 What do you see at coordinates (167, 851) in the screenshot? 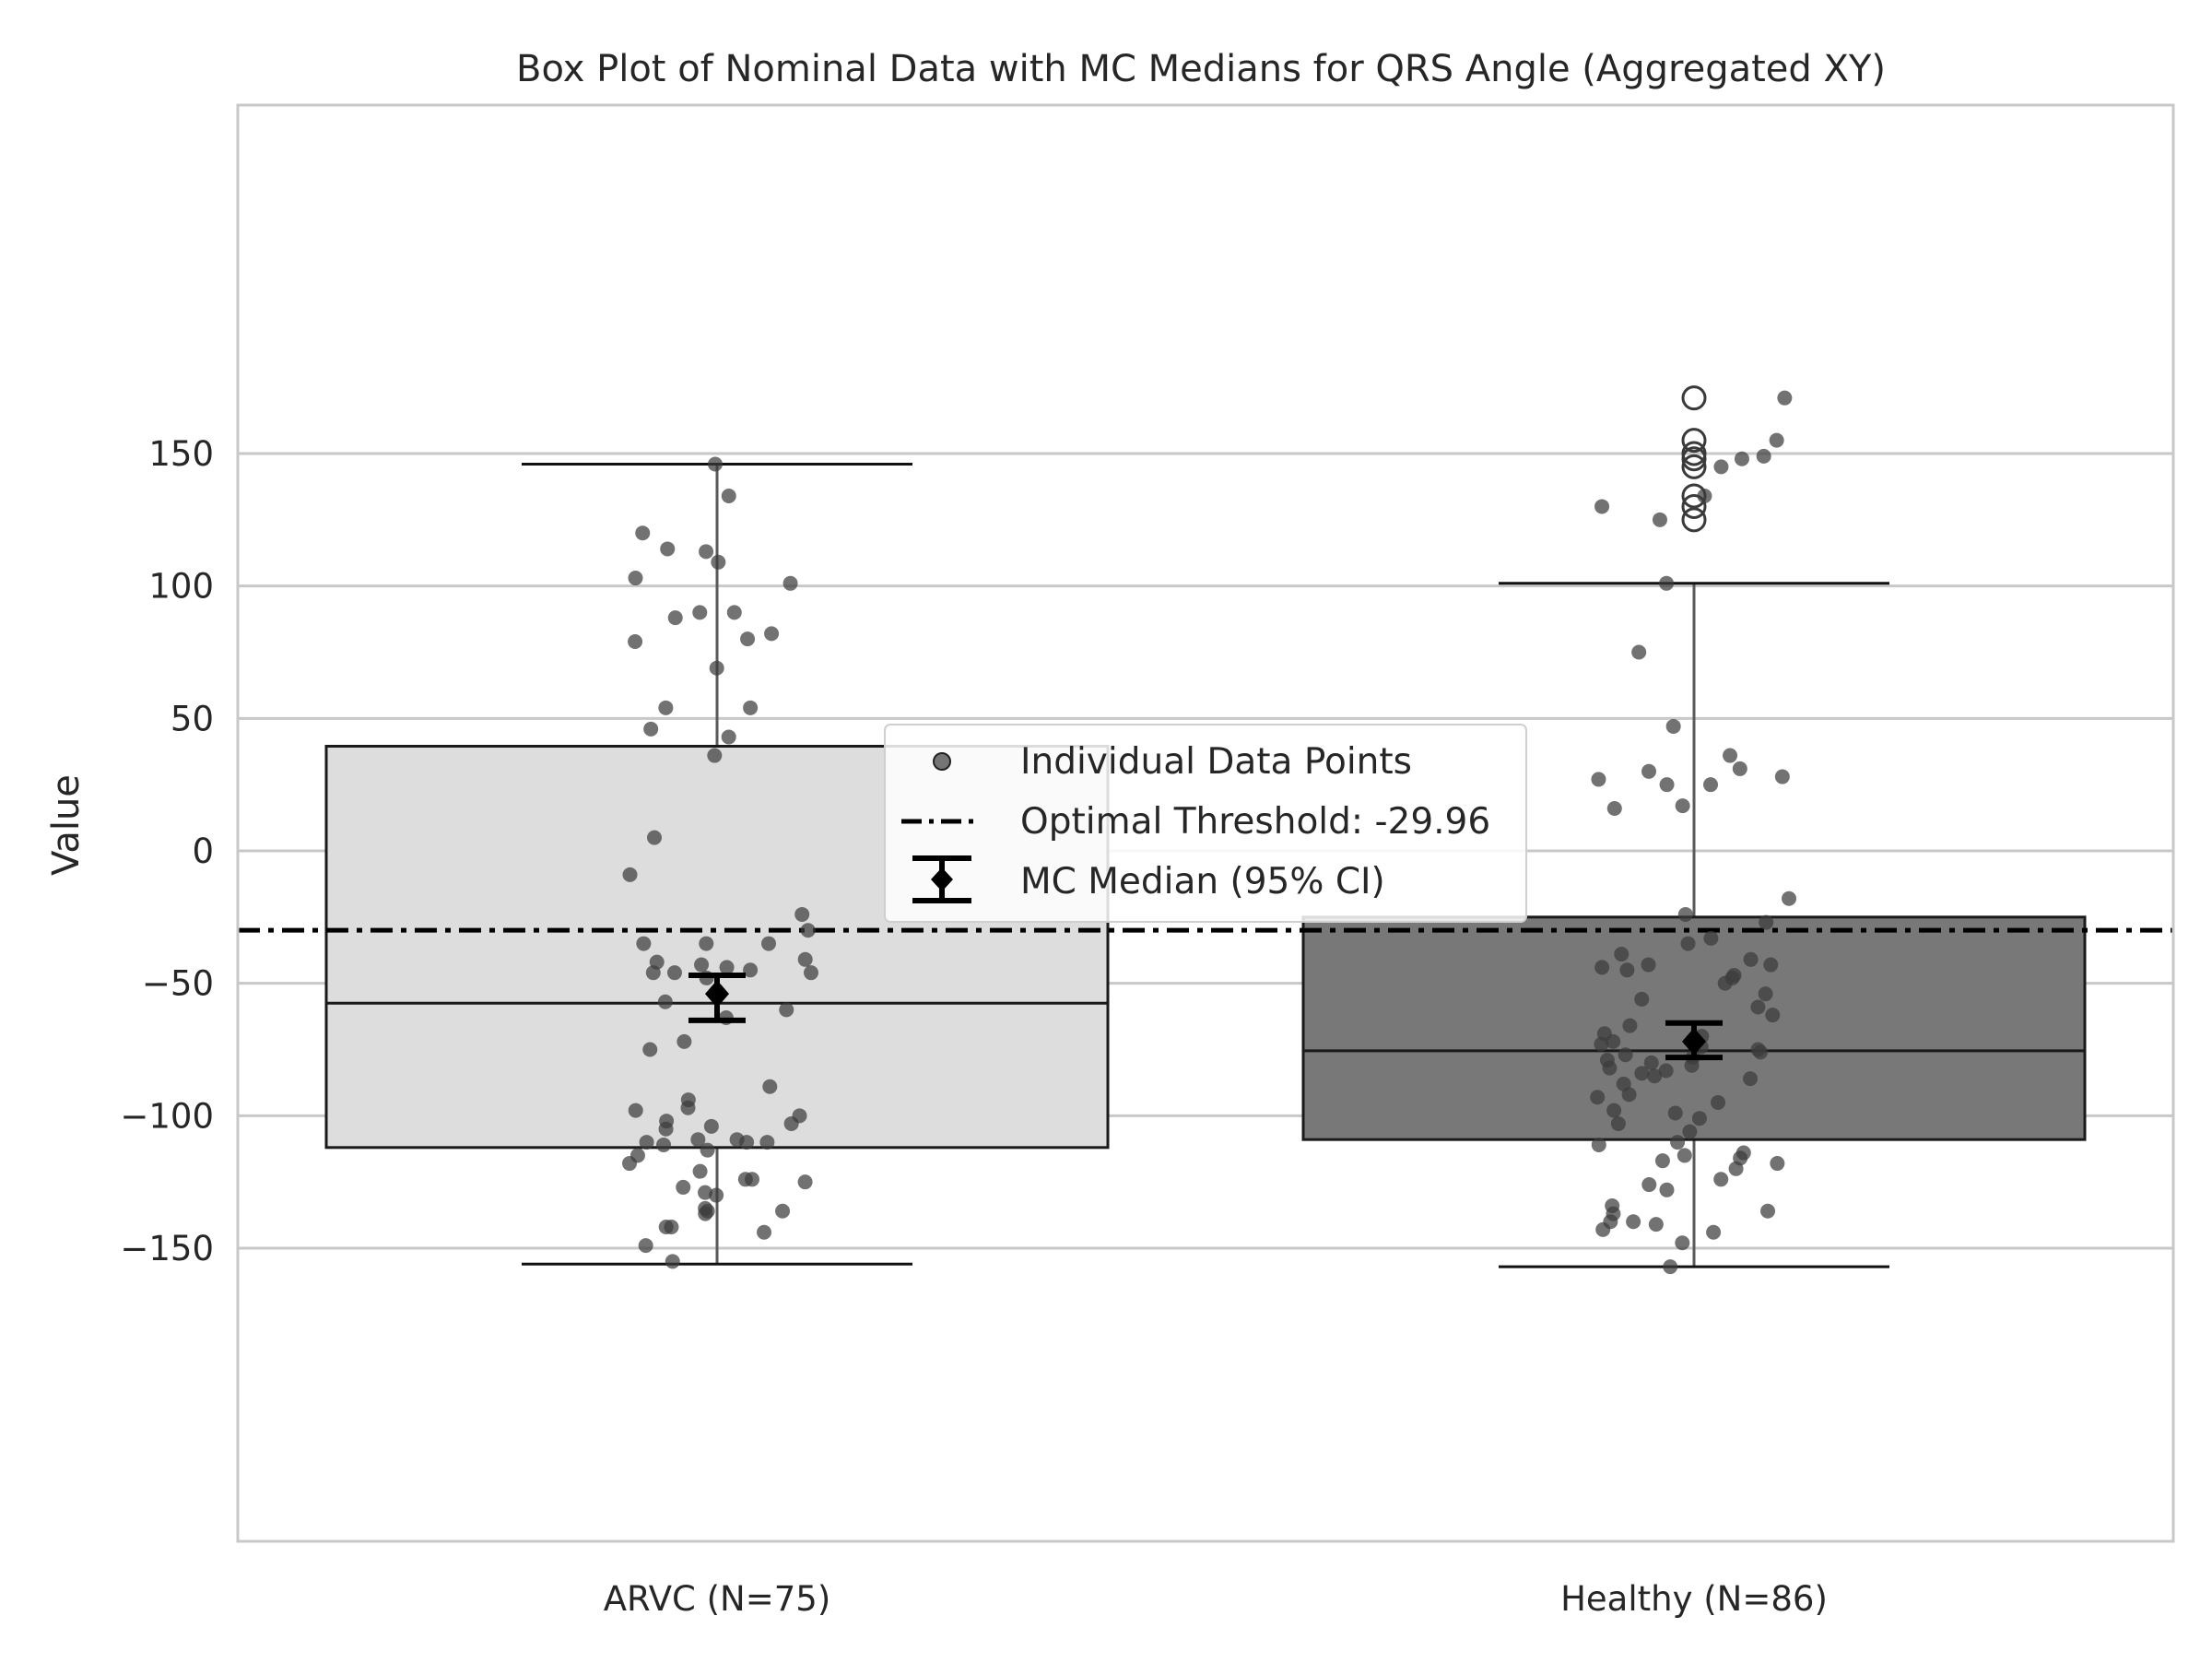
I see `y-tick-labels: 150 100 50 0 −50 −100 −150` at bounding box center [167, 851].